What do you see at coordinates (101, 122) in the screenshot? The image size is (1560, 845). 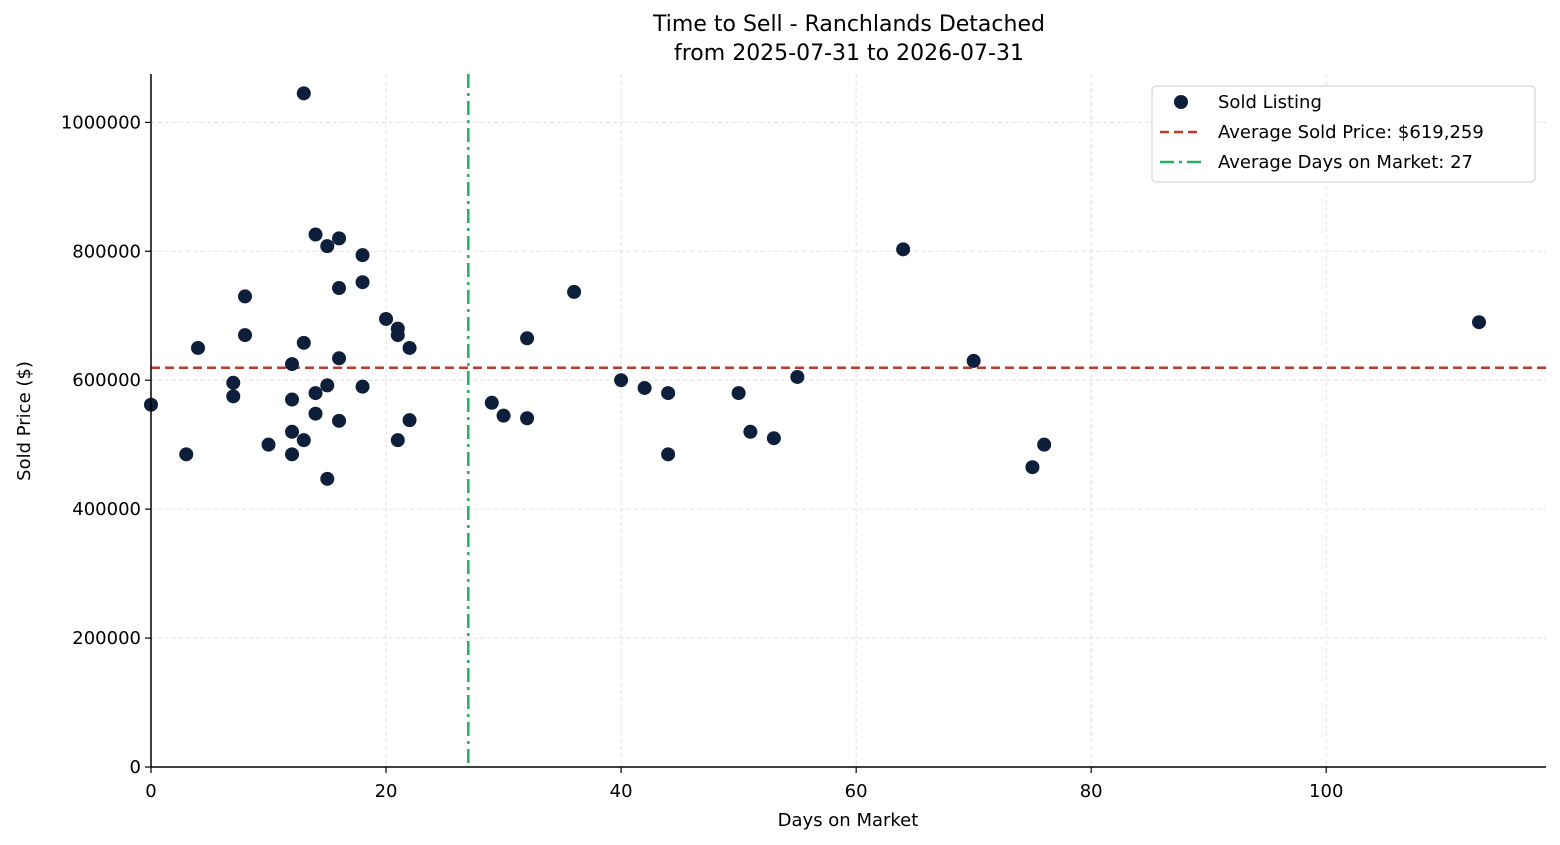 I see `y-tick-label: 1000000` at bounding box center [101, 122].